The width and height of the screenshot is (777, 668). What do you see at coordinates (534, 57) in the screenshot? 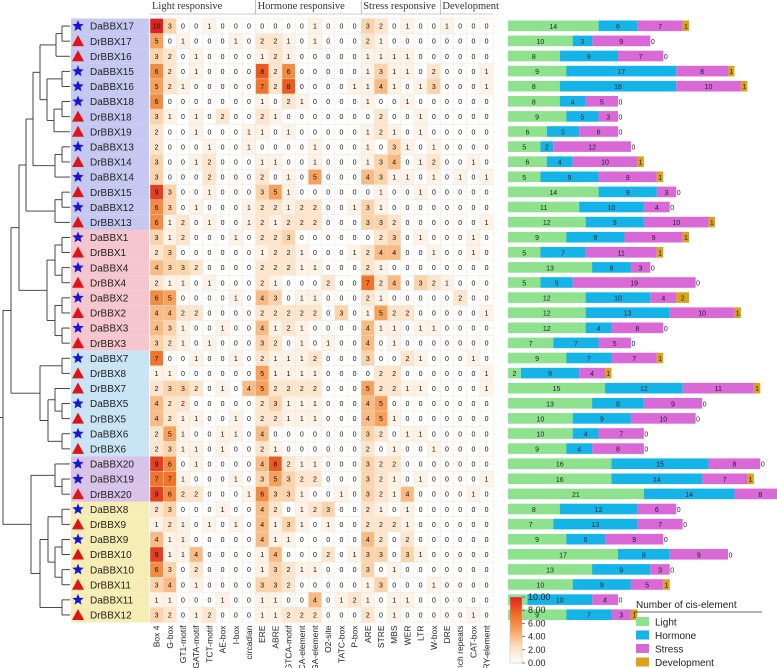
I see `bar-value: 8` at bounding box center [534, 57].